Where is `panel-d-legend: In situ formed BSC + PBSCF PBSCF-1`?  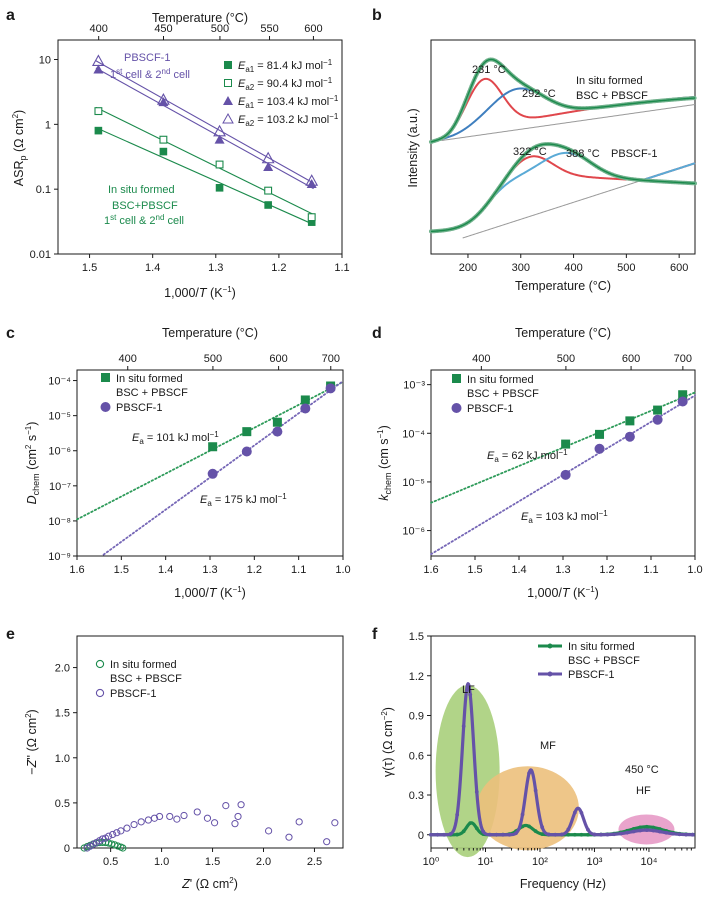
panel-d-legend: In situ formed BSC + PBSCF PBSCF-1 is located at coordinates (495, 394).